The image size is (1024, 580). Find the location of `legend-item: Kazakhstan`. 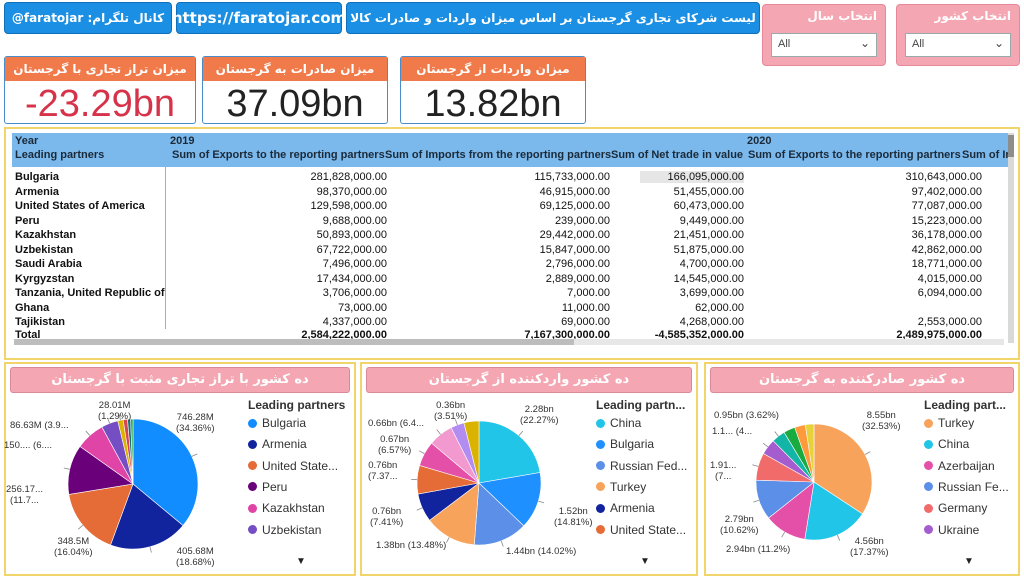

legend-item: Kazakhstan is located at coordinates (286, 508).